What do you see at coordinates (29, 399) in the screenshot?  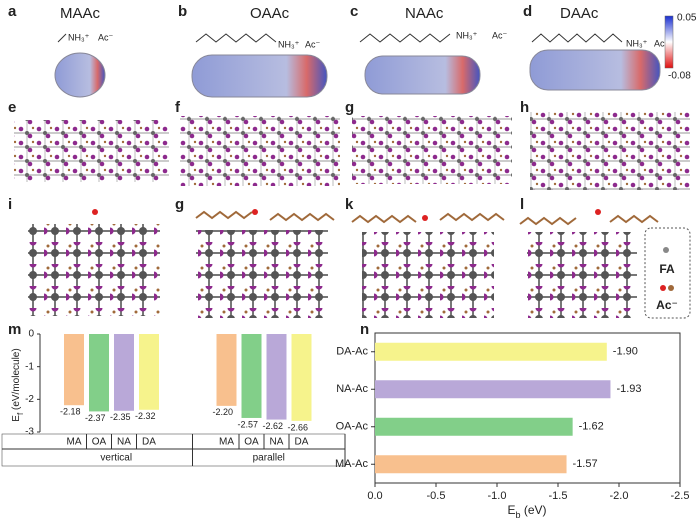 I see `y-tick-label: -2` at bounding box center [29, 399].